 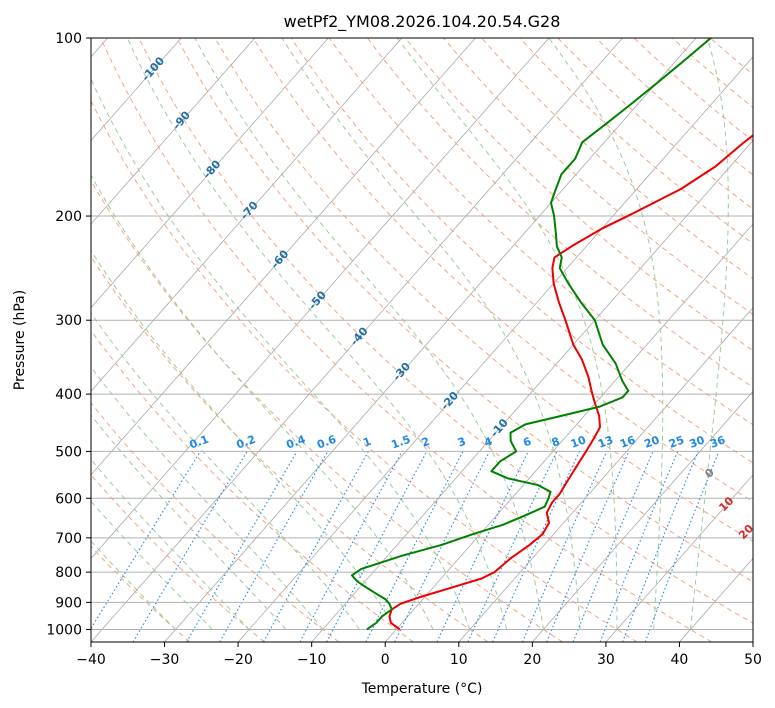 What do you see at coordinates (20, 340) in the screenshot?
I see `y-axis-label: Pressure (hPa)` at bounding box center [20, 340].